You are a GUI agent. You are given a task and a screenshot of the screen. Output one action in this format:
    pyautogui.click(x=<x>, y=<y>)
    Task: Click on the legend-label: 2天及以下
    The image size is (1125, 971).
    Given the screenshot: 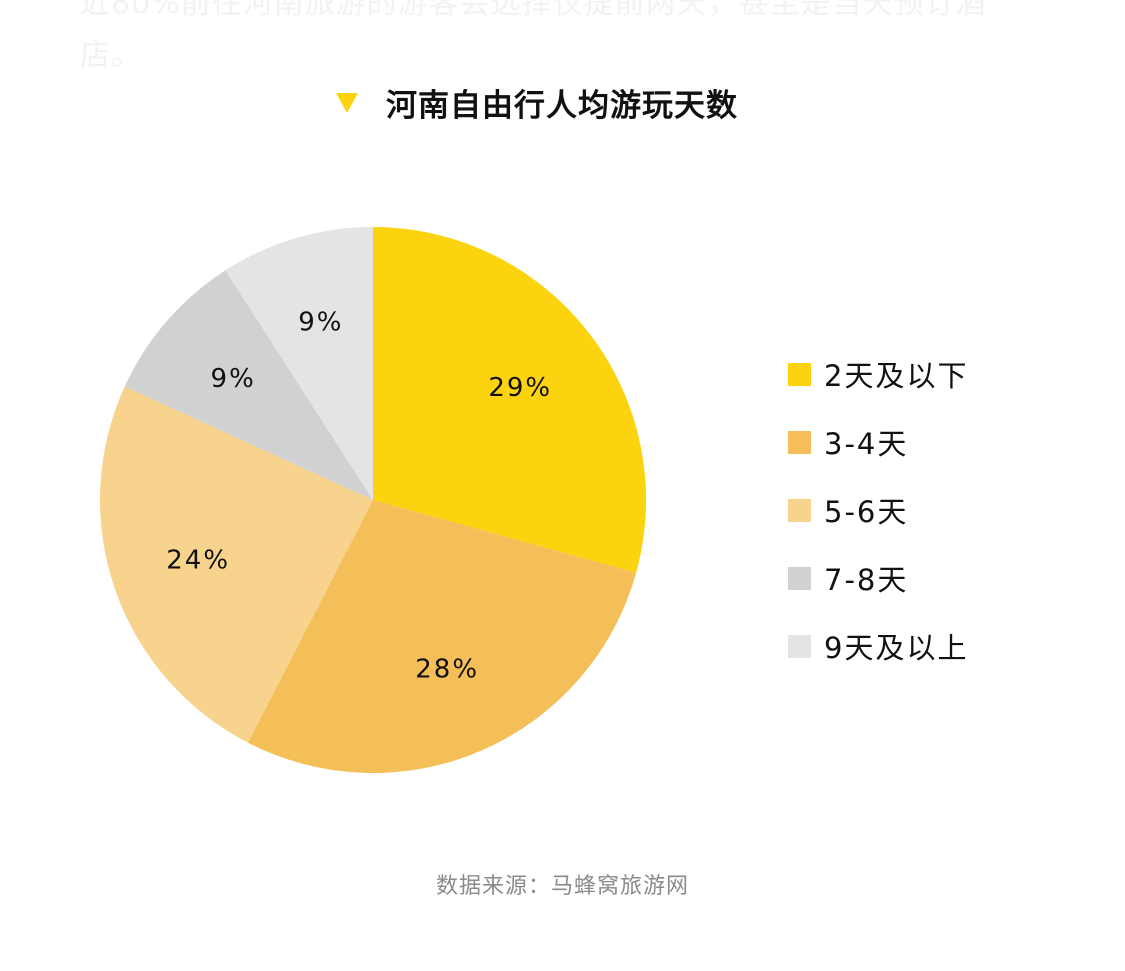 What is the action you would take?
    pyautogui.click(x=896, y=376)
    